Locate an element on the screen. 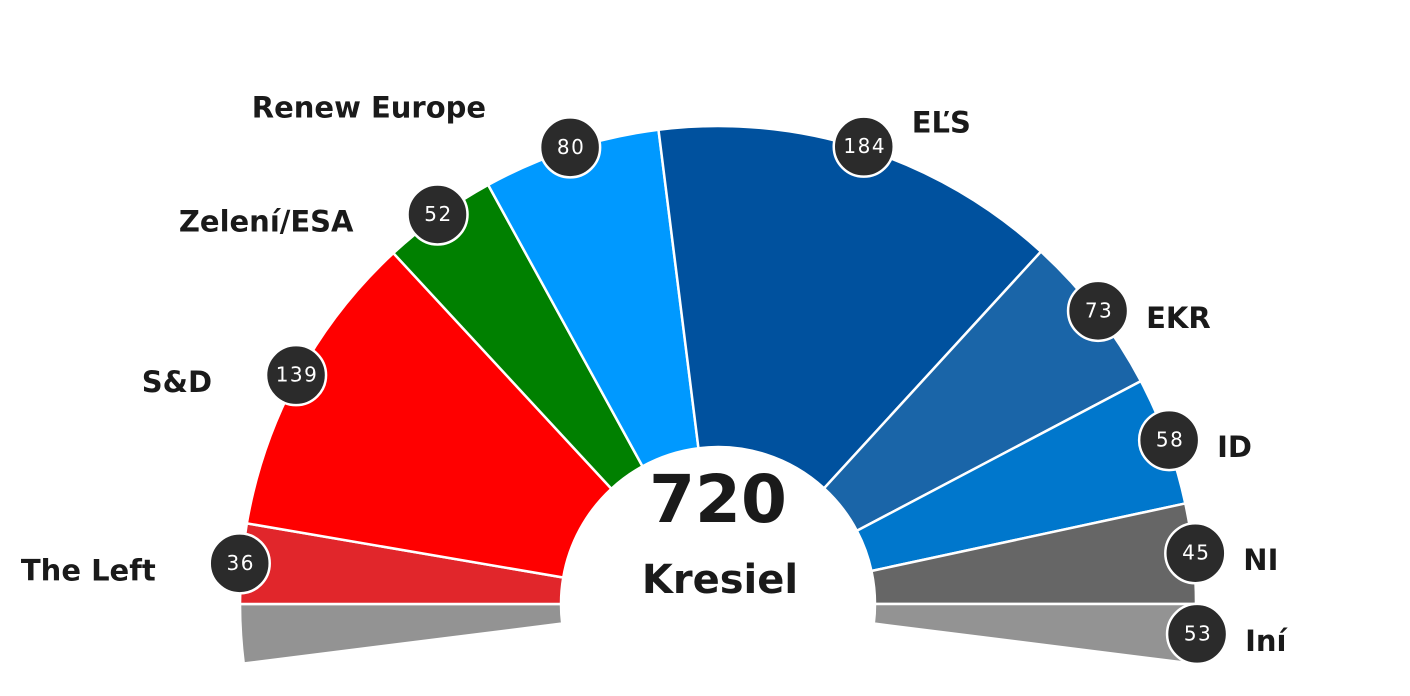 This screenshot has width=1410, height=696. party-label: EKR is located at coordinates (1178, 318).